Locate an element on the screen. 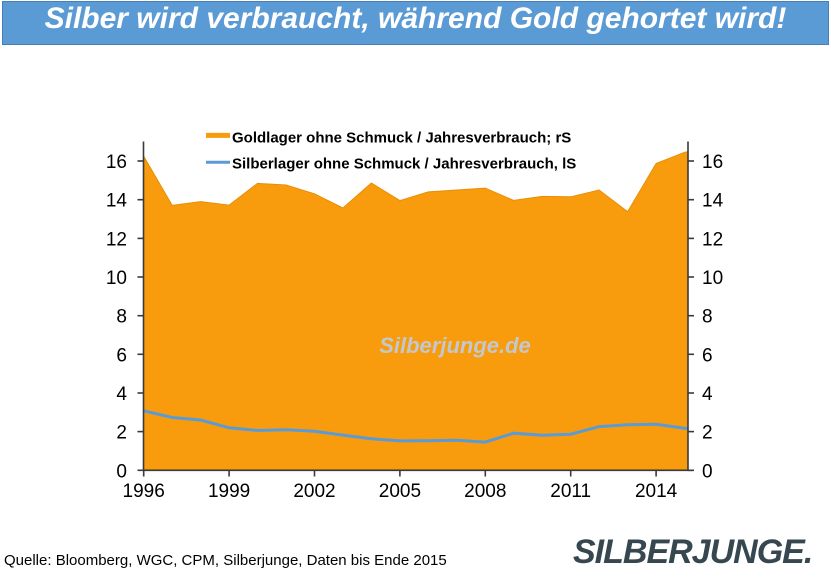  svg-text: 2014 is located at coordinates (656, 491).